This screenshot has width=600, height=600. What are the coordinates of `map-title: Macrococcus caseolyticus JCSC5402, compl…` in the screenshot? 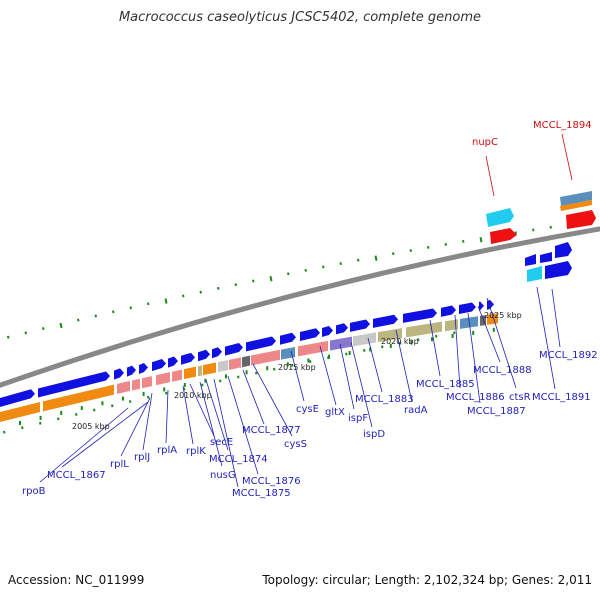 It's located at (300, 17).